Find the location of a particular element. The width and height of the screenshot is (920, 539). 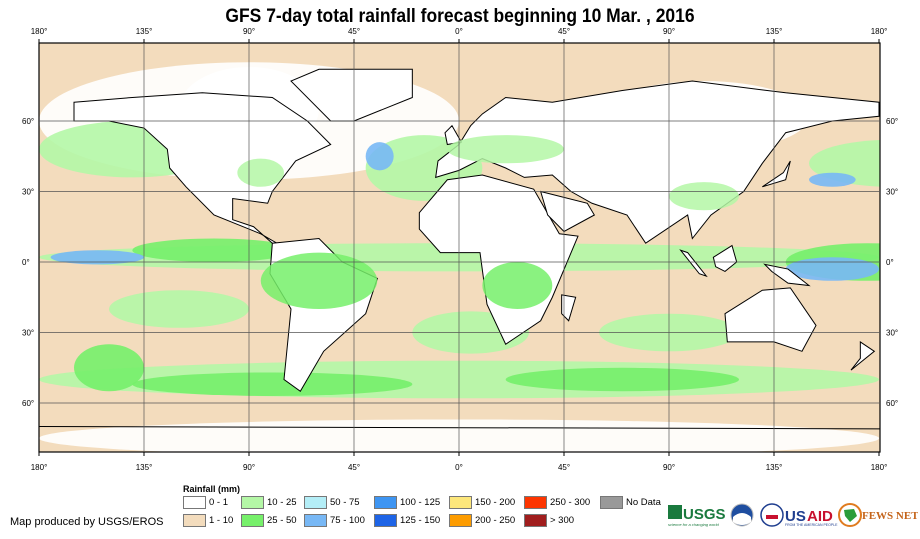

svg-text: US is located at coordinates (795, 516).